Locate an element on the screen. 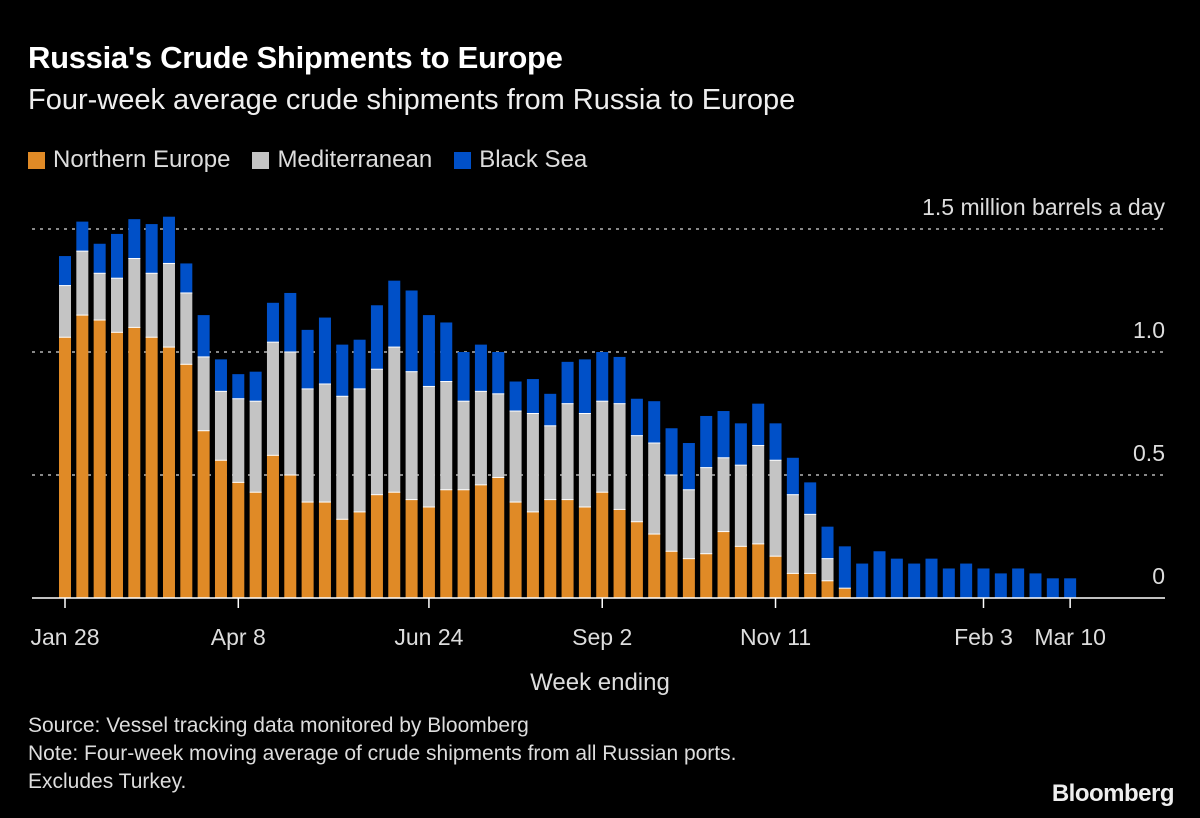 This screenshot has width=1200, height=818. x-tick-label: Feb 3 is located at coordinates (983, 637).